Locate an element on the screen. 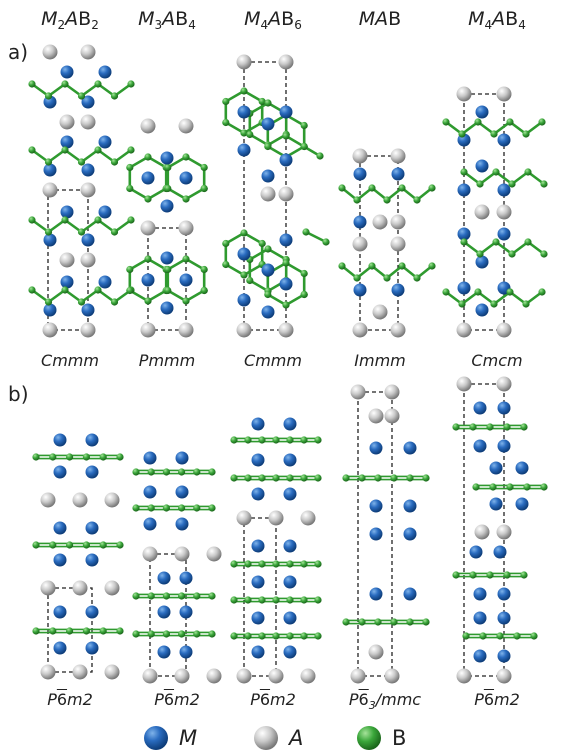  formula-m4ab6: M4AB6 is located at coordinates (273, 20).